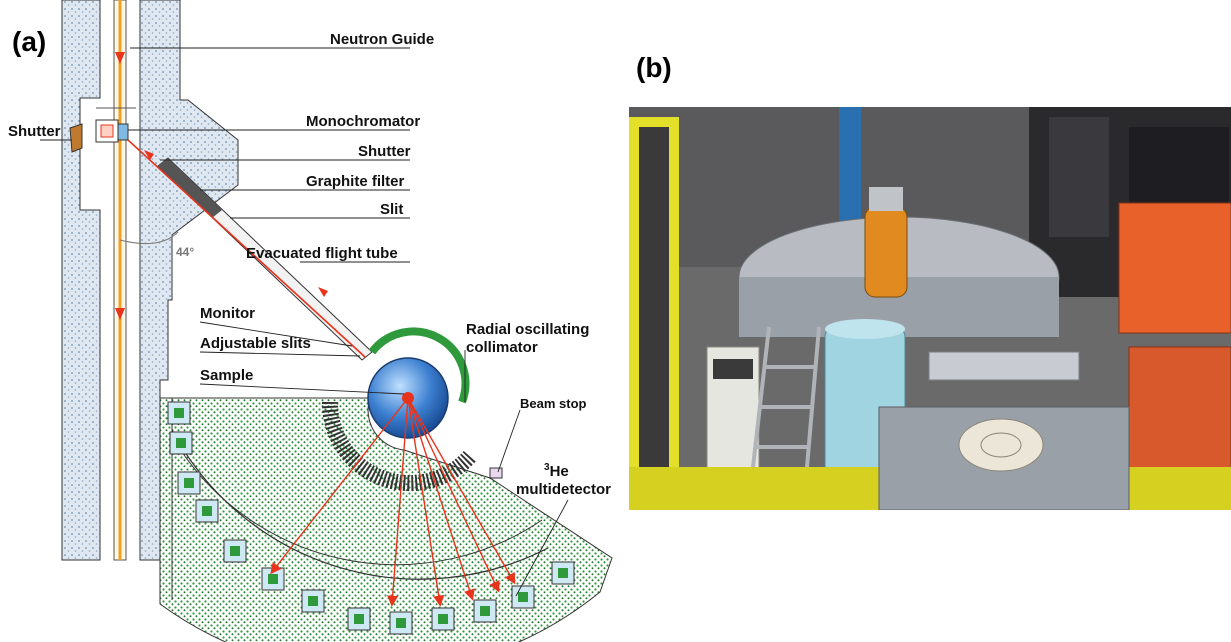 This screenshot has height=642, width=1231. Describe the element at coordinates (502, 347) in the screenshot. I see `radial-collimator-label-2: collimator` at that location.